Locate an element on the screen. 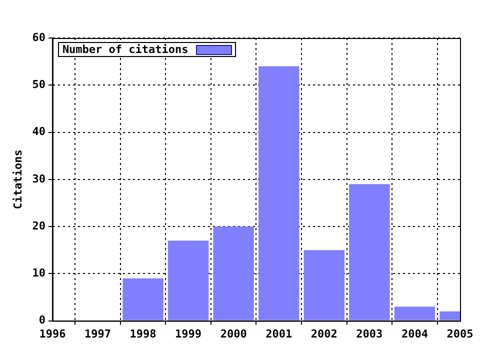 The width and height of the screenshot is (480, 350). y-tick-label: 40 is located at coordinates (39, 131).